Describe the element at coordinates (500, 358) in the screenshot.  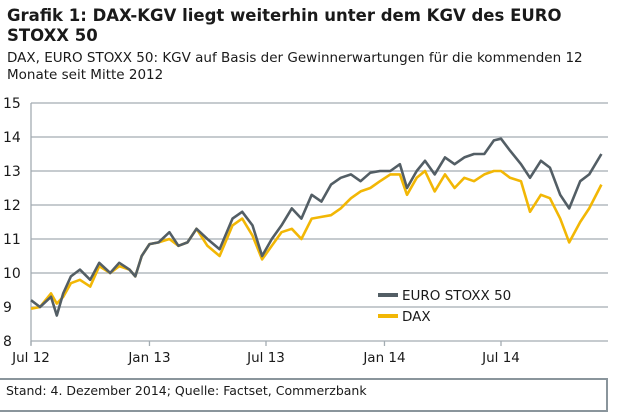
I see `x-tick-label: Jul 14` at that location.